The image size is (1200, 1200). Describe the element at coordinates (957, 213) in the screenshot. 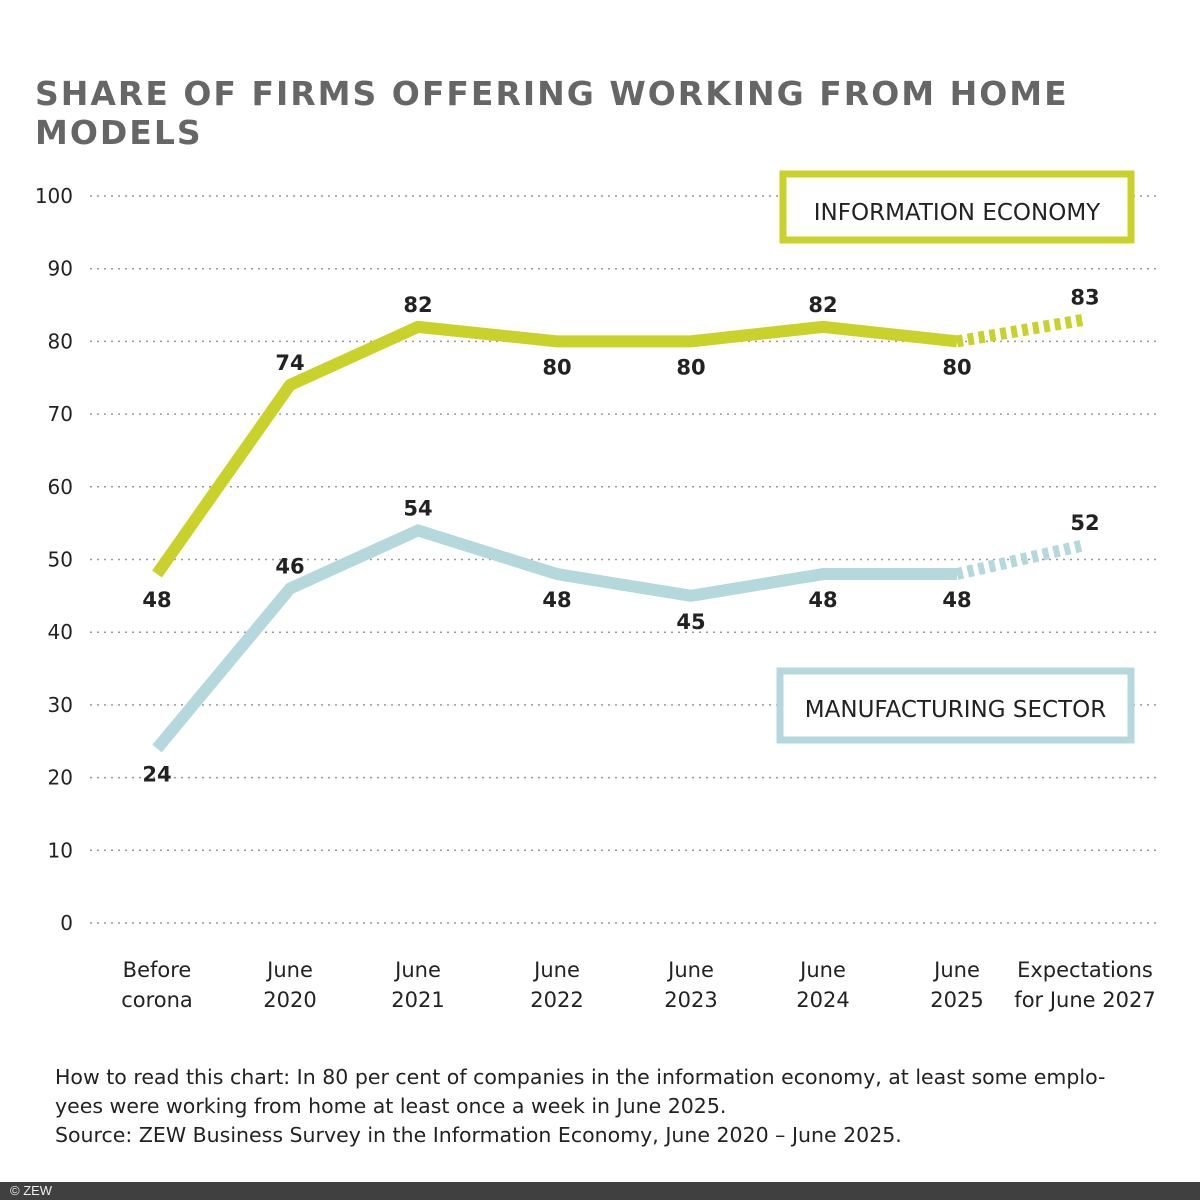

I see `legend-label: INFORMATION ECONOMY` at that location.